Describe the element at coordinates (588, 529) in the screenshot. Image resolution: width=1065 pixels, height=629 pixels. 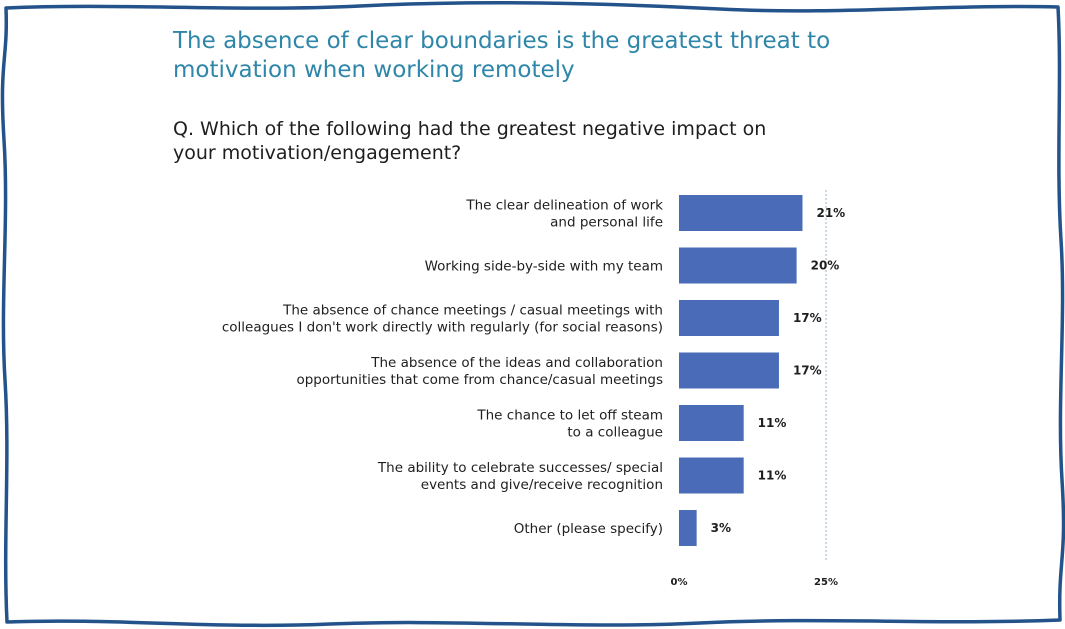
I see `category-label-7: Other (please specify)` at that location.